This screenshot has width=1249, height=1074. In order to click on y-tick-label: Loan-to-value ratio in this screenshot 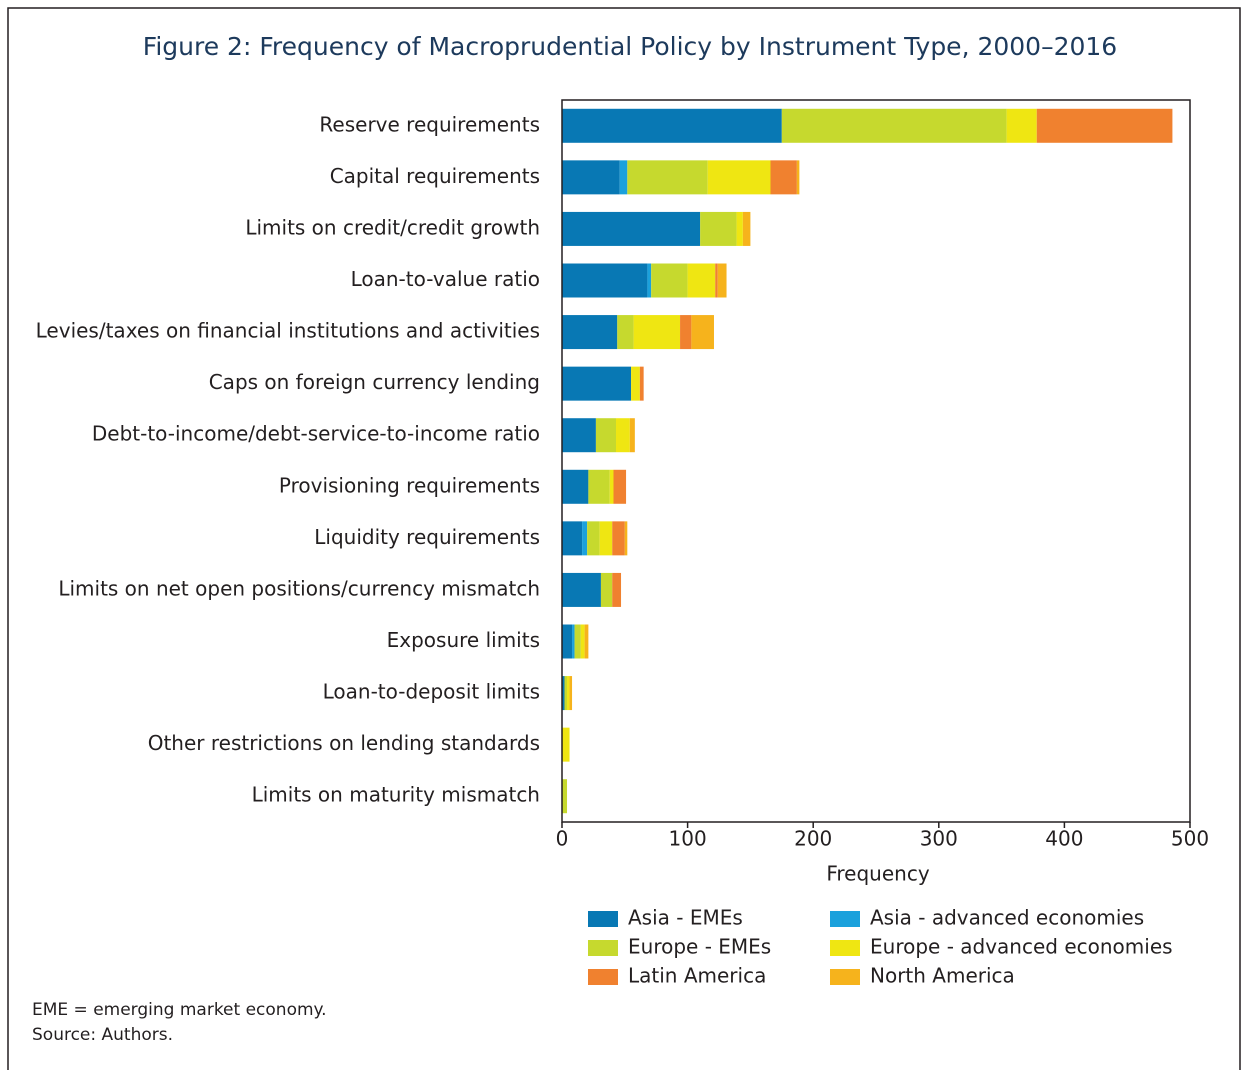, I will do `click(445, 279)`.